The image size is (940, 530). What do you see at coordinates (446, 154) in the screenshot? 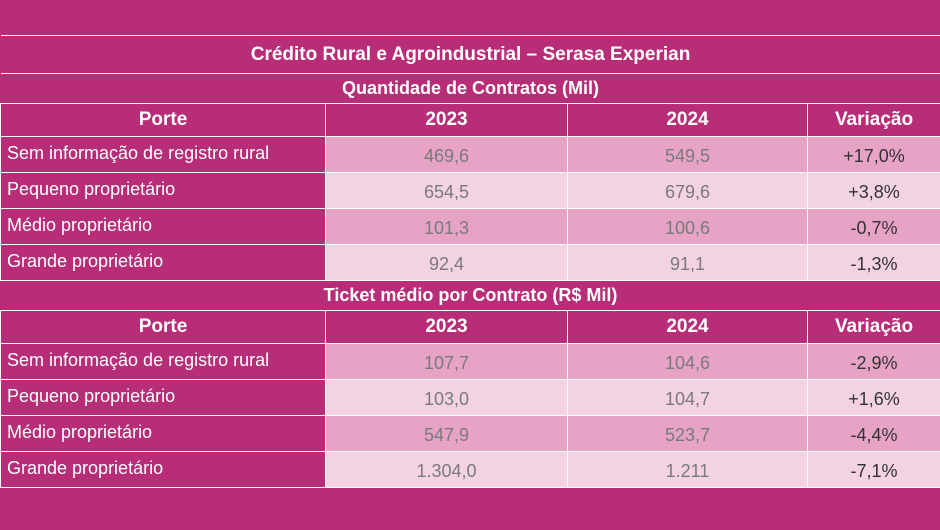
I see `value-2023: 469,6` at bounding box center [446, 154].